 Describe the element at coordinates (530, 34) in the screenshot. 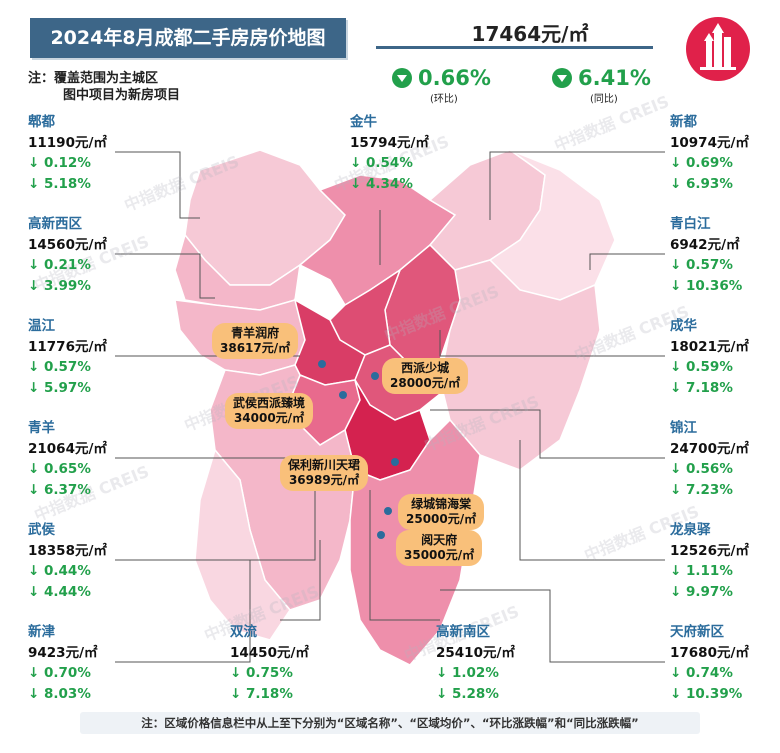

I see `average-price: 17464元/㎡` at that location.